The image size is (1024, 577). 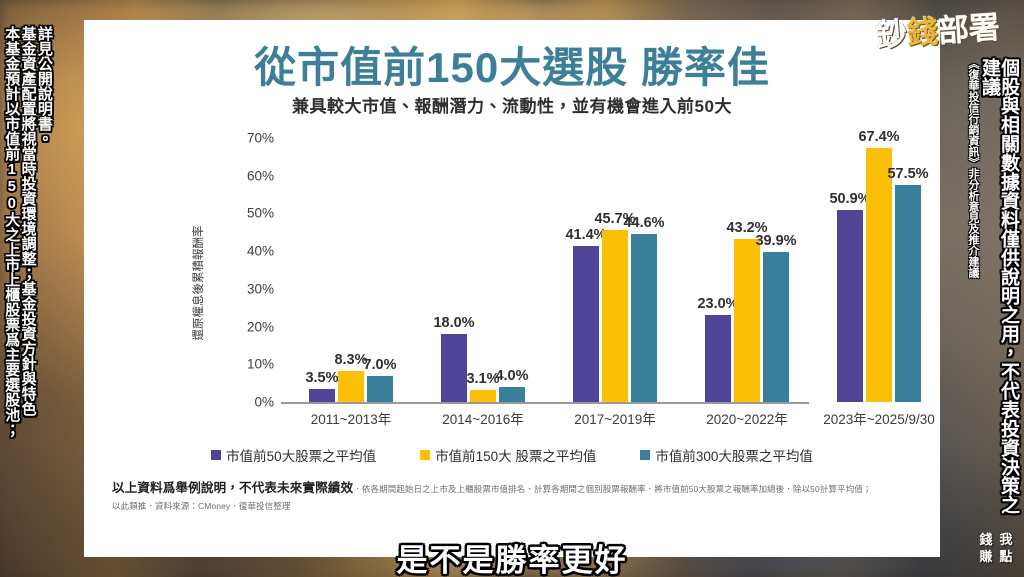 I want to click on bar: 3.5%, so click(x=322, y=386).